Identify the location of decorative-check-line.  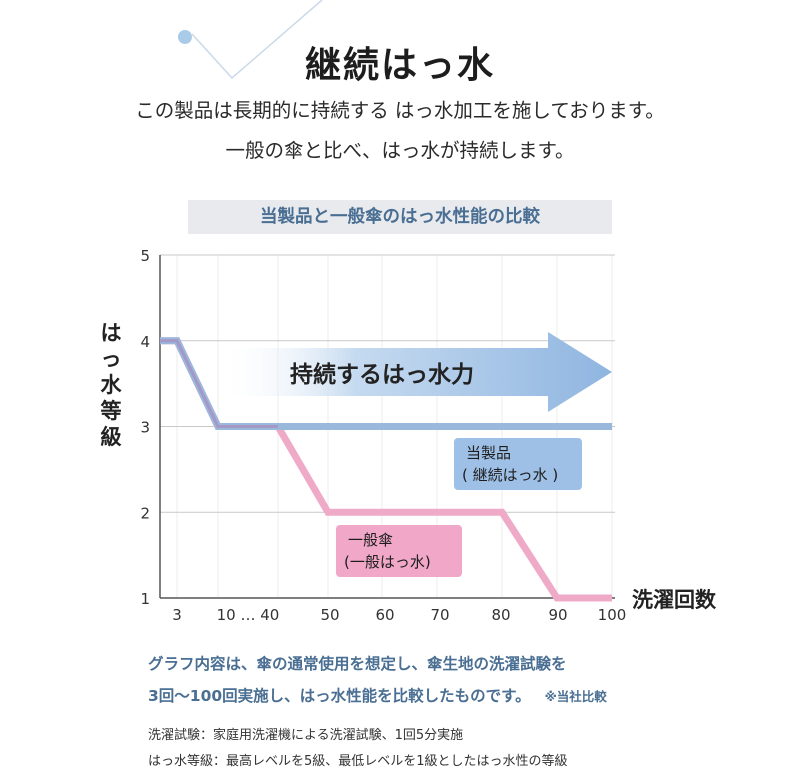
(257, 40).